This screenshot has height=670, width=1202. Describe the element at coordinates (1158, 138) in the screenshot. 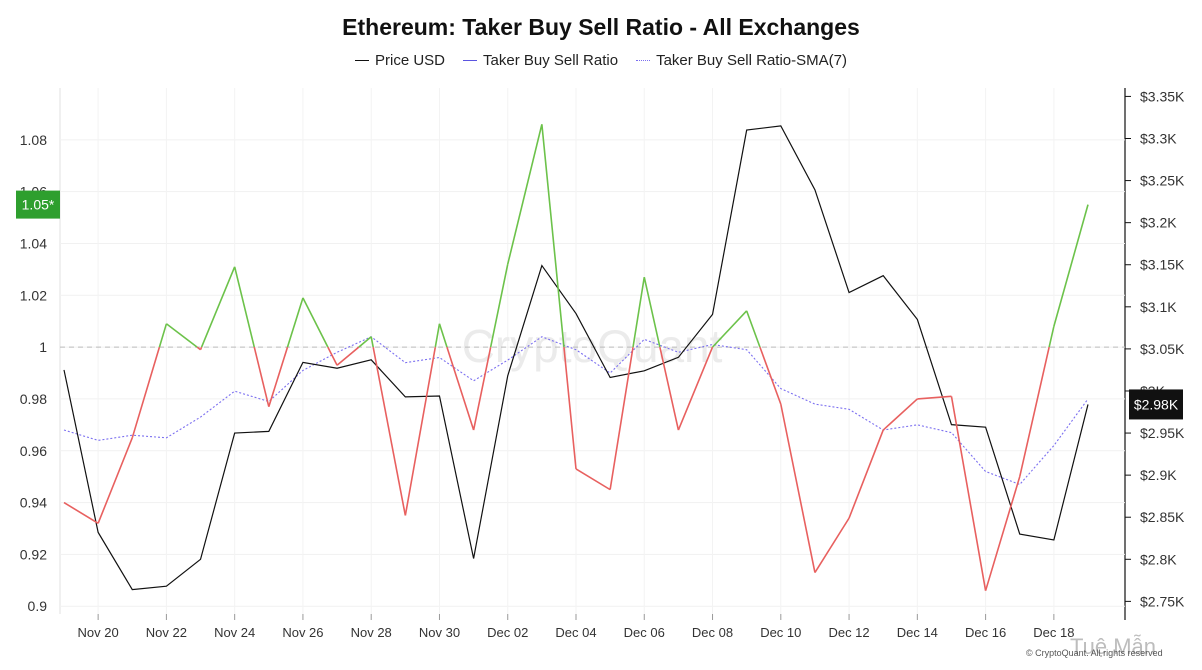

I see `right-axis-tick-label: $3.3K` at that location.